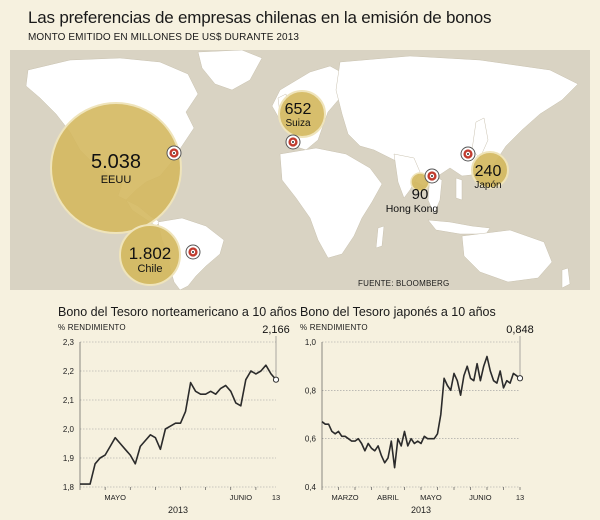  Describe the element at coordinates (380, 237) in the screenshot. I see `madagascar-shape` at that location.